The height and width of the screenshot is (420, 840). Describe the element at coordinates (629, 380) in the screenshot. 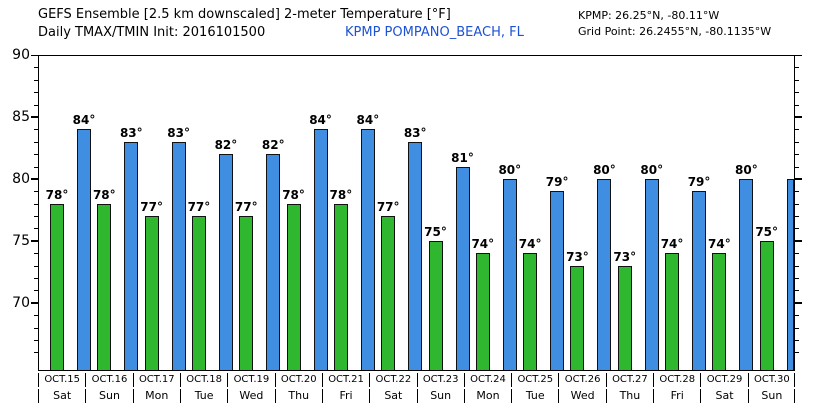

I see `x-date-label: OCT.27` at that location.